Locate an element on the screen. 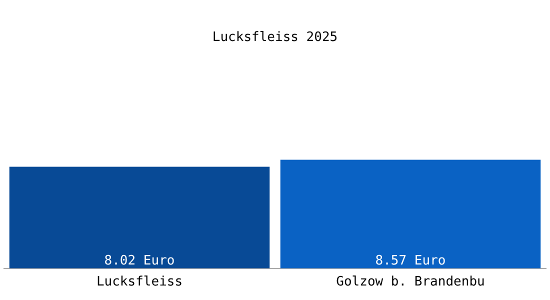  x-tick-label: Golzow b. Brandenbu is located at coordinates (410, 282).